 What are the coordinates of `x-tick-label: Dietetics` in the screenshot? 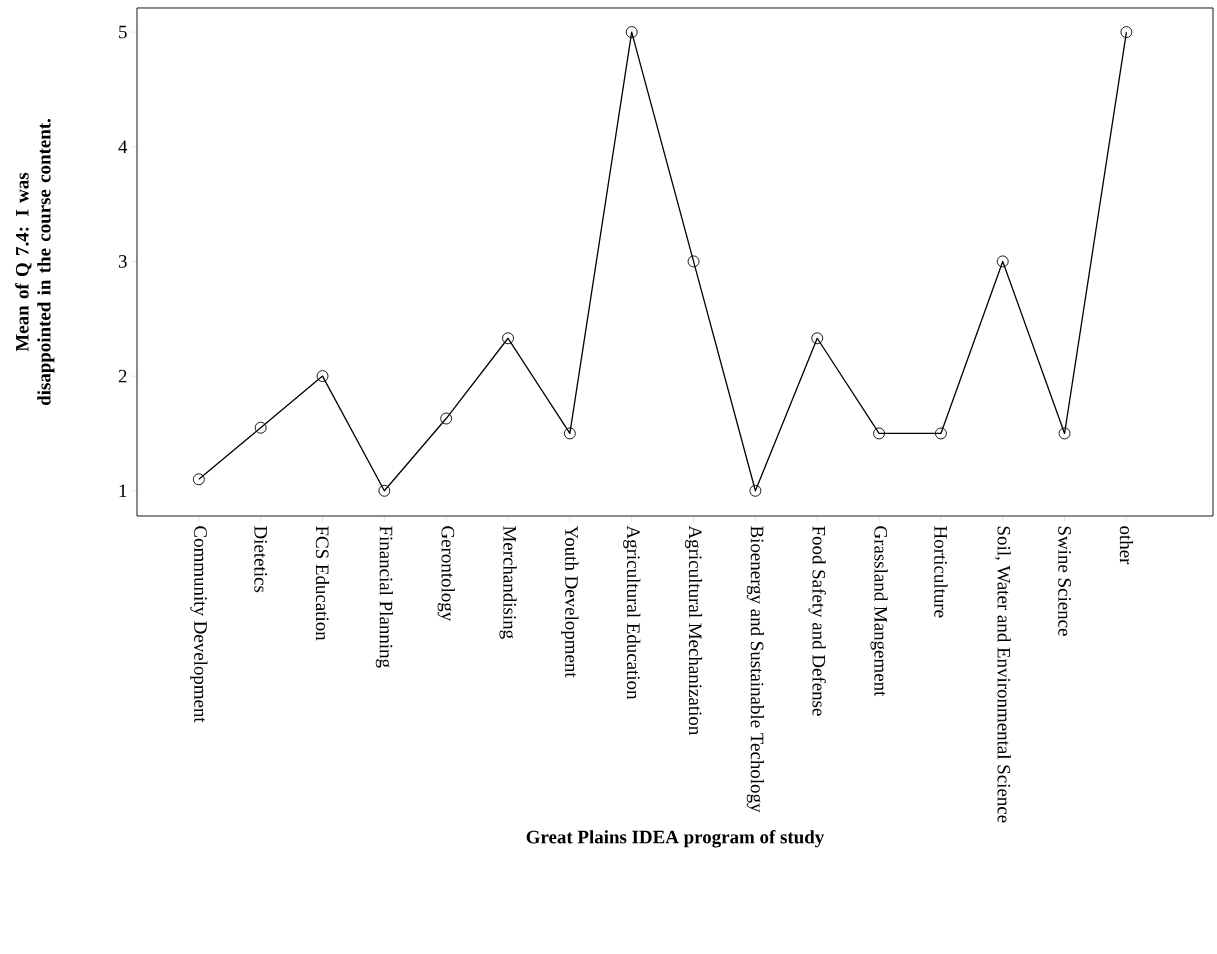 It's located at (261, 559).